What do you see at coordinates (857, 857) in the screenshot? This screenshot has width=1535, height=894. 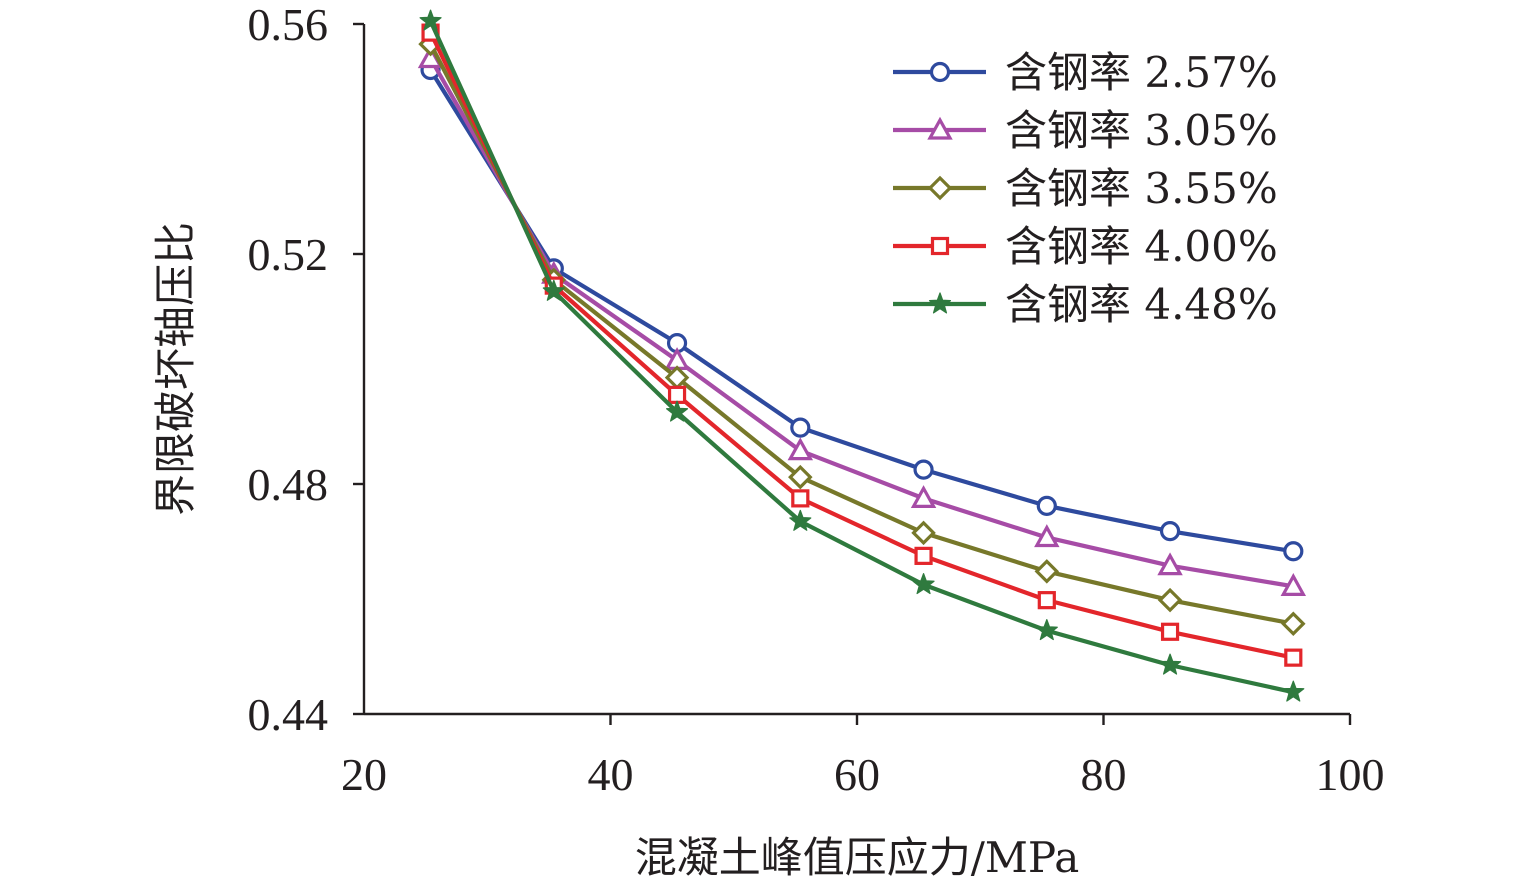 I see `x-axis-title: 混凝土峰值压应力/MPa` at bounding box center [857, 857].